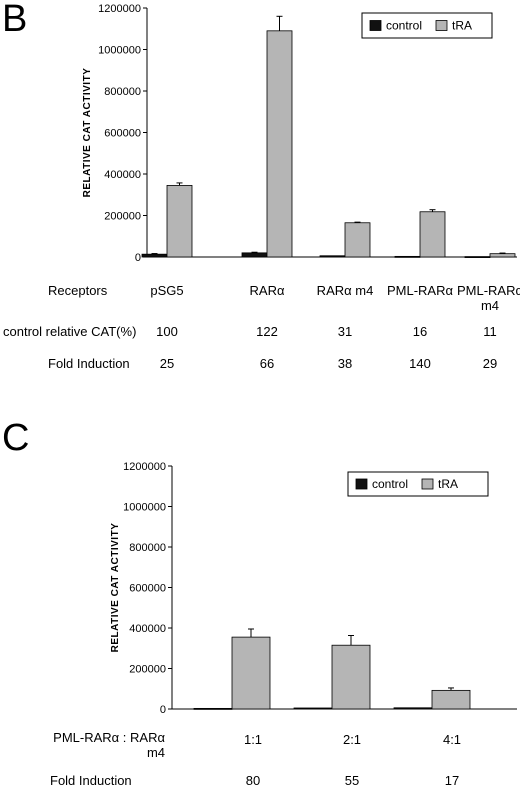  I want to click on chart-c-y-tick-label: 1000000, so click(144, 508).